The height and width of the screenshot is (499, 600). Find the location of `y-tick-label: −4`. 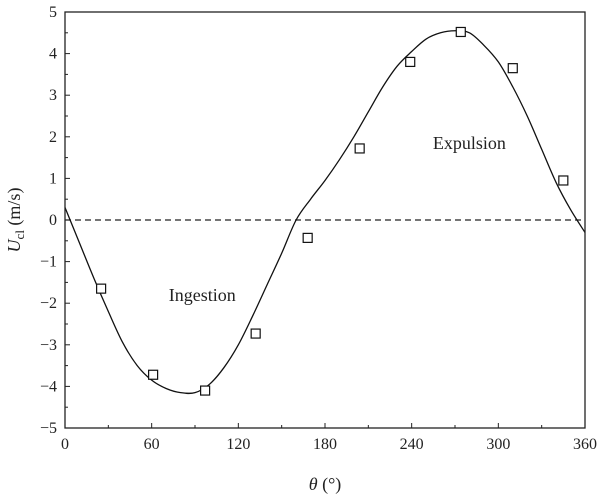

y-tick-label: −4 is located at coordinates (48, 386).